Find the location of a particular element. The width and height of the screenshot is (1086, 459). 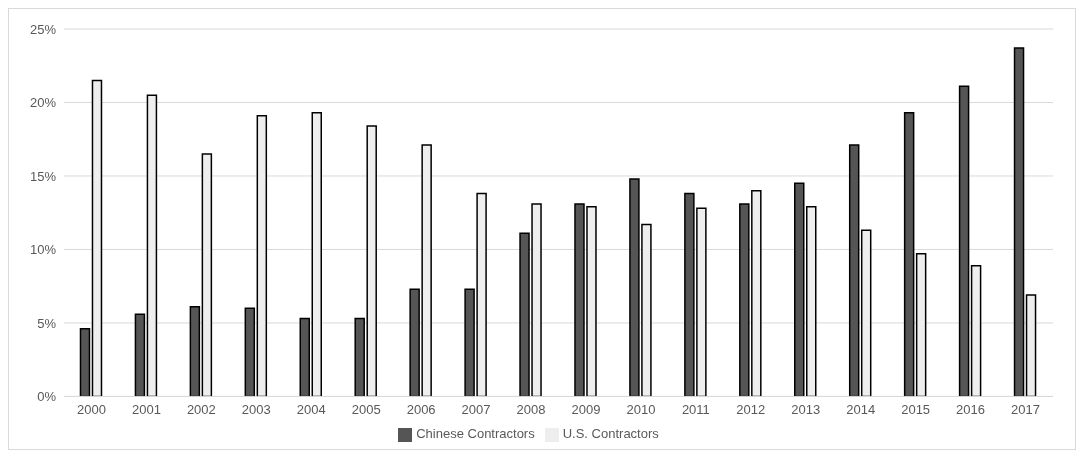

y-tick-label: 20% is located at coordinates (43, 103).